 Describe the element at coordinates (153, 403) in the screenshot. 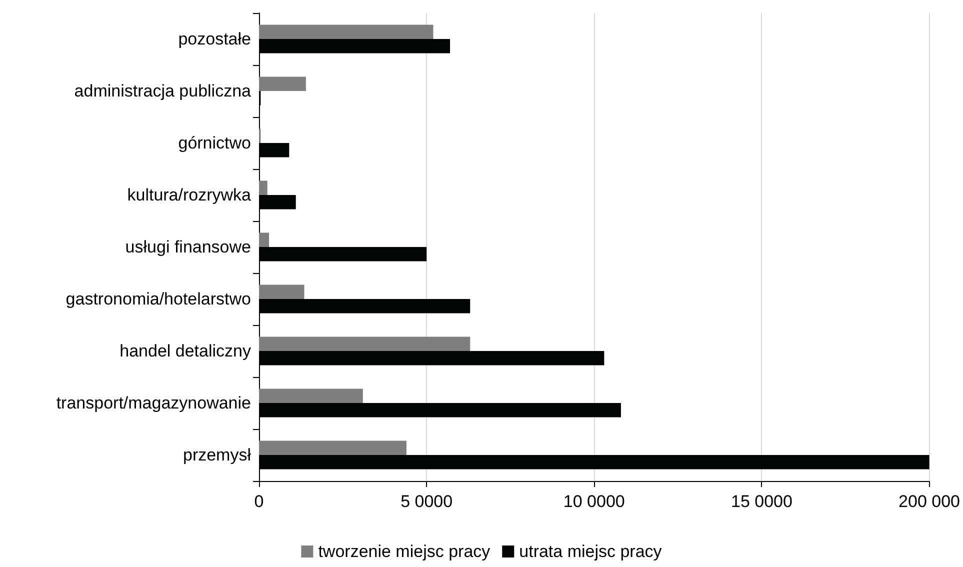

I see `y-tick-label: transport/magazynowanie` at that location.